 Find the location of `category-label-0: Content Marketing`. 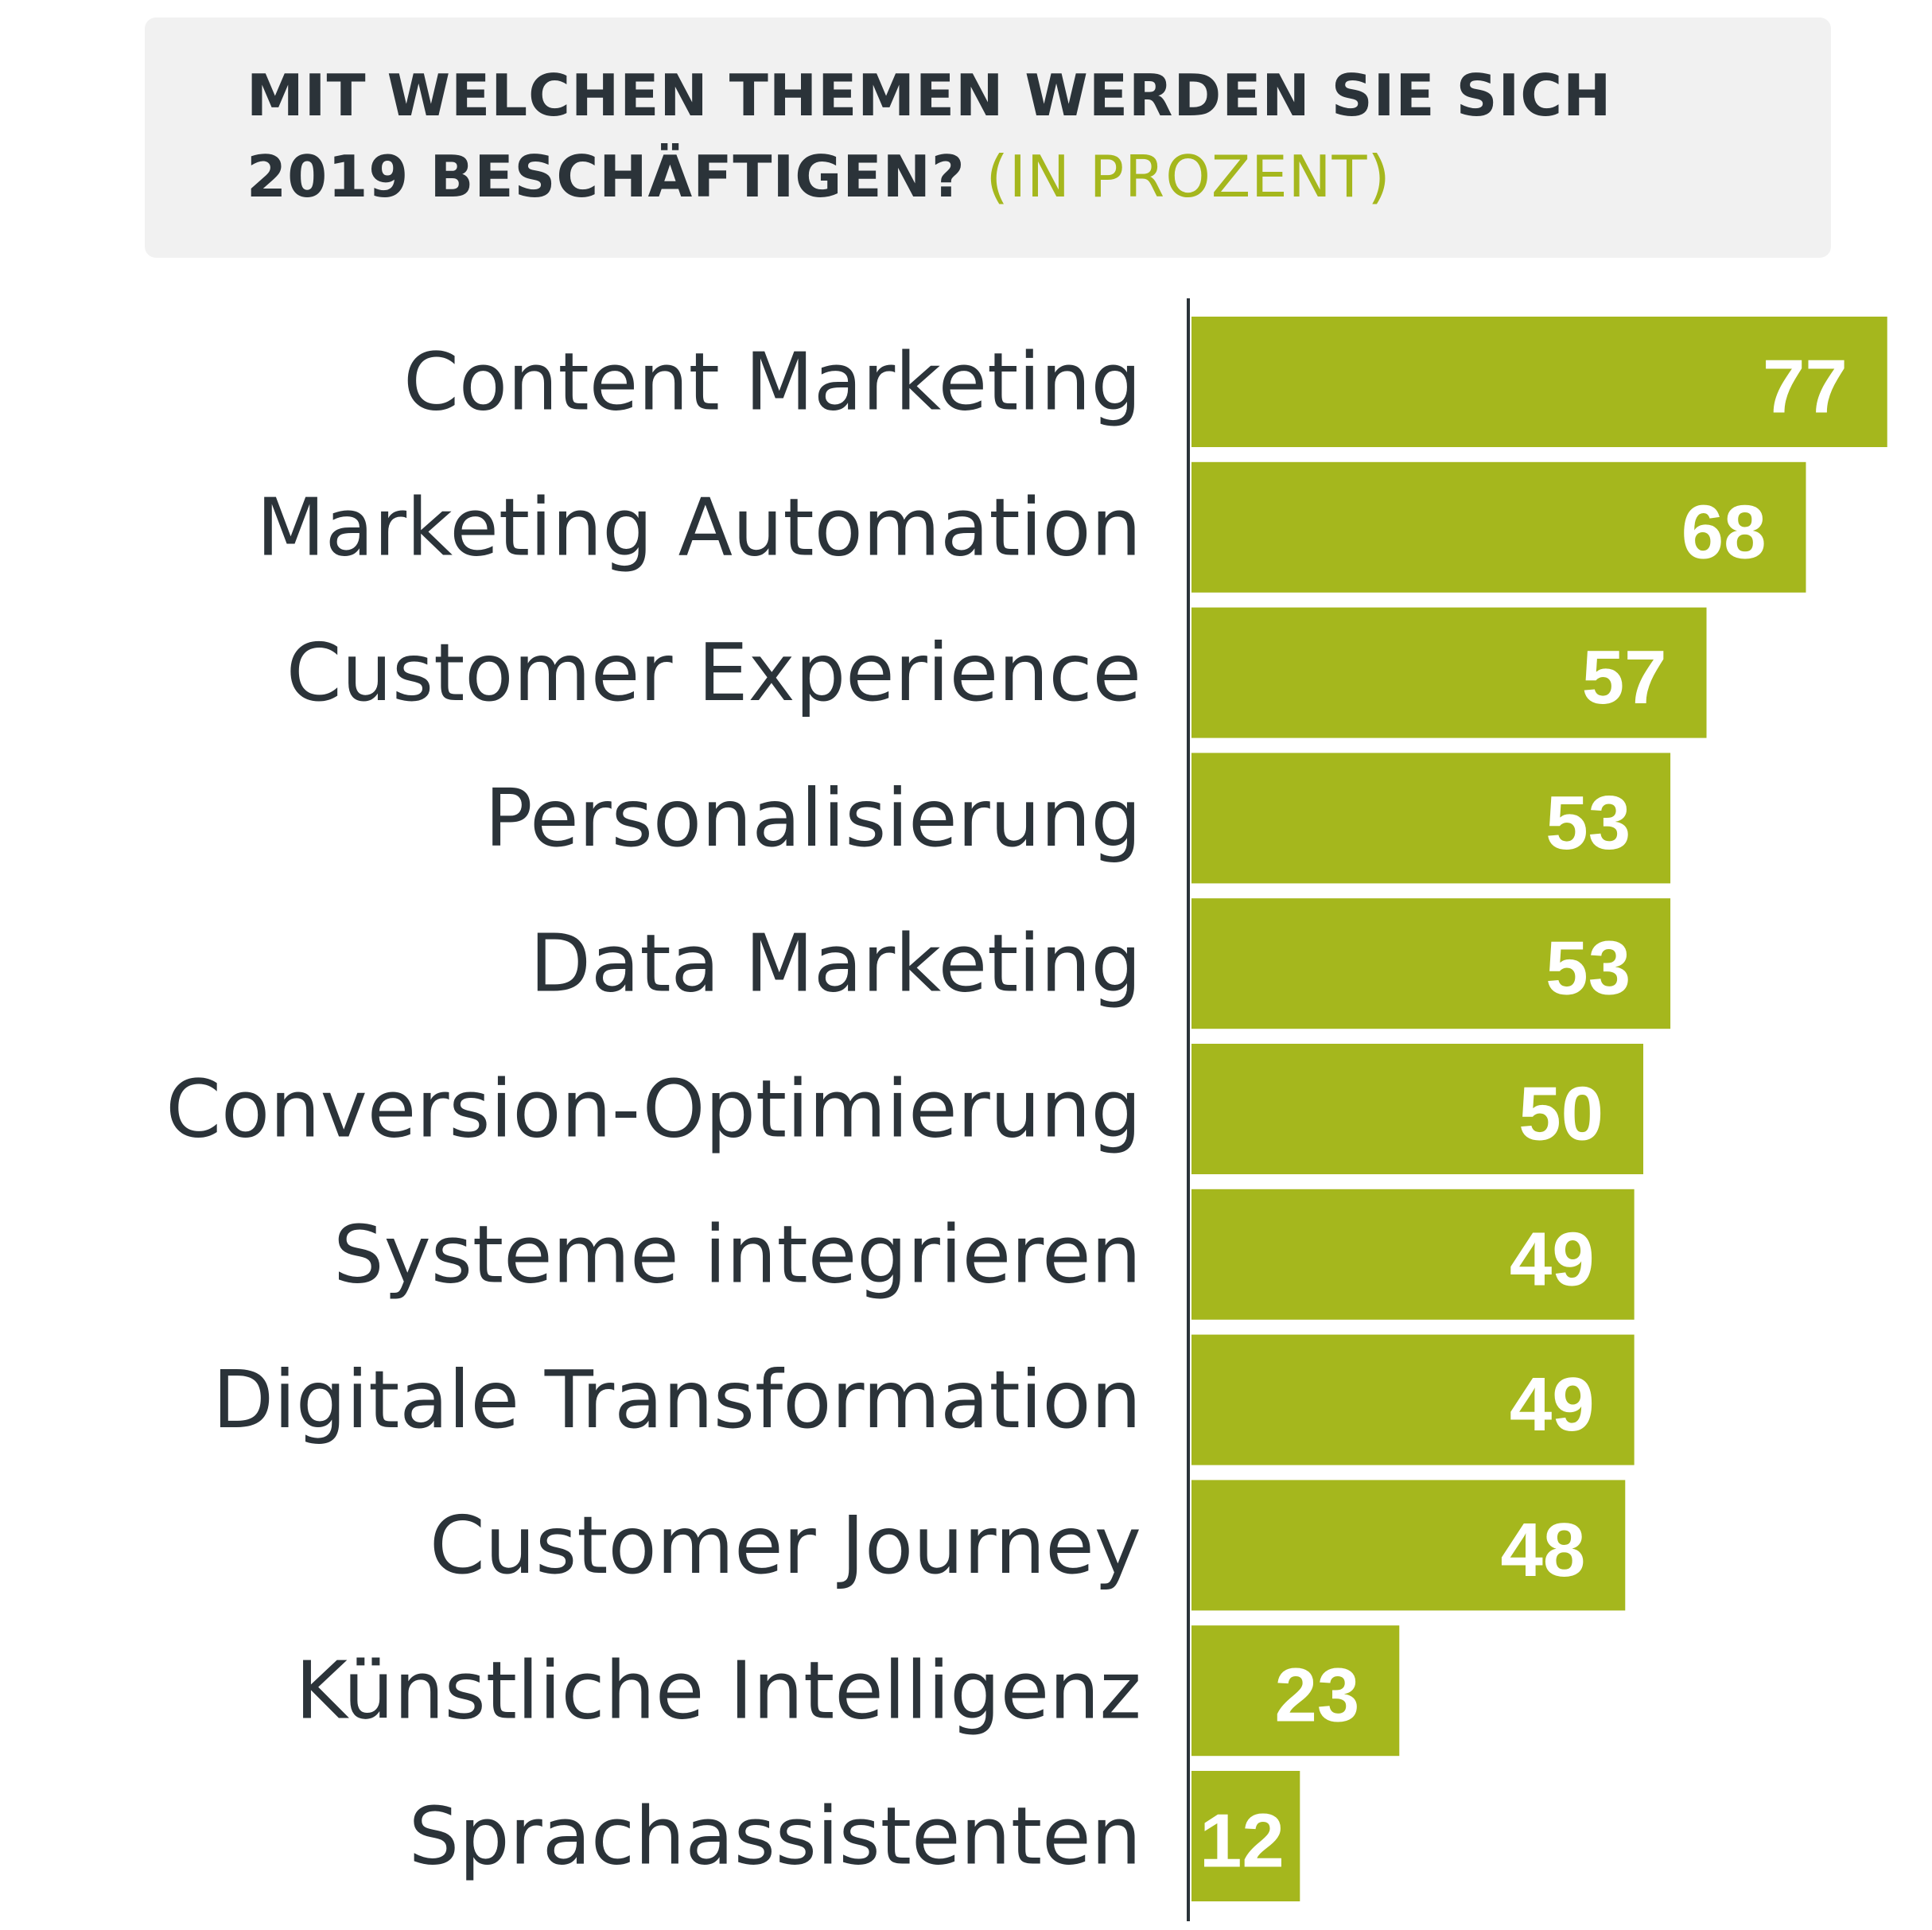

category-label-0: Content Marketing is located at coordinates (772, 382).